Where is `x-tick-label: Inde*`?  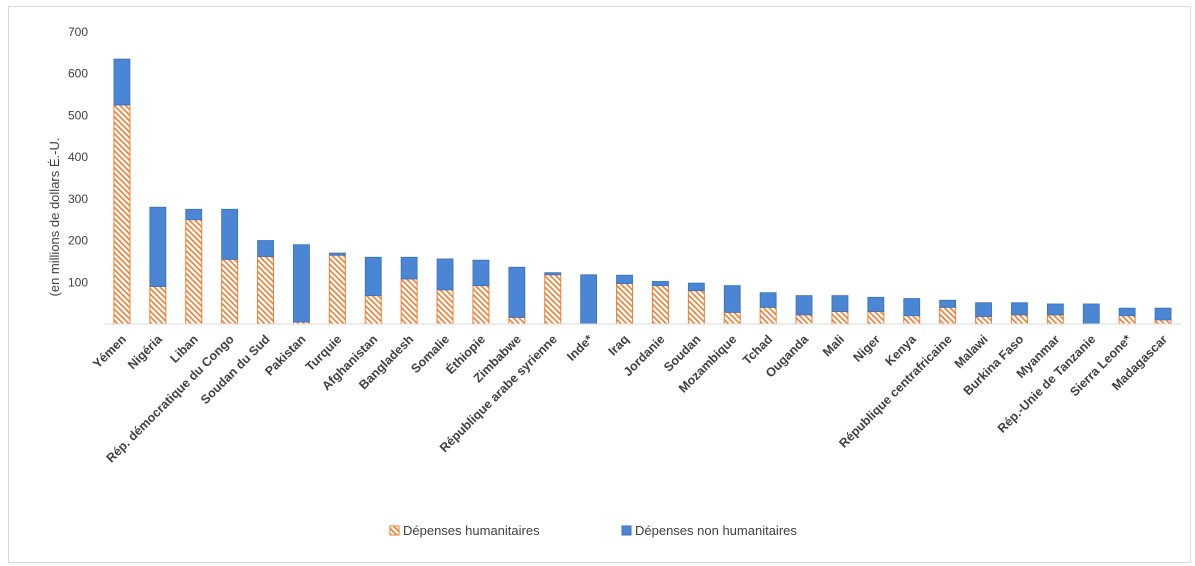
x-tick-label: Inde* is located at coordinates (580, 348).